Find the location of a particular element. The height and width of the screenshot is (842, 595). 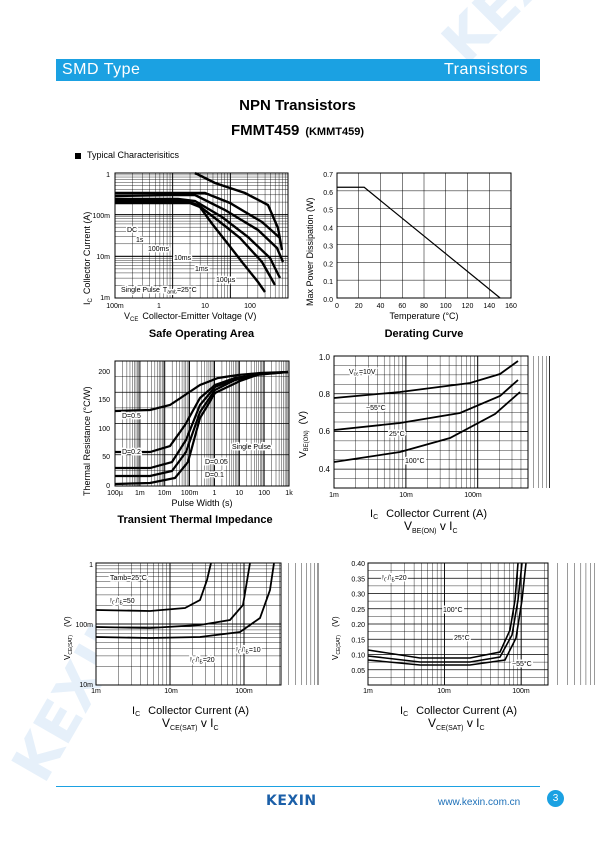

y-tick: 1m is located at coordinates (105, 298).